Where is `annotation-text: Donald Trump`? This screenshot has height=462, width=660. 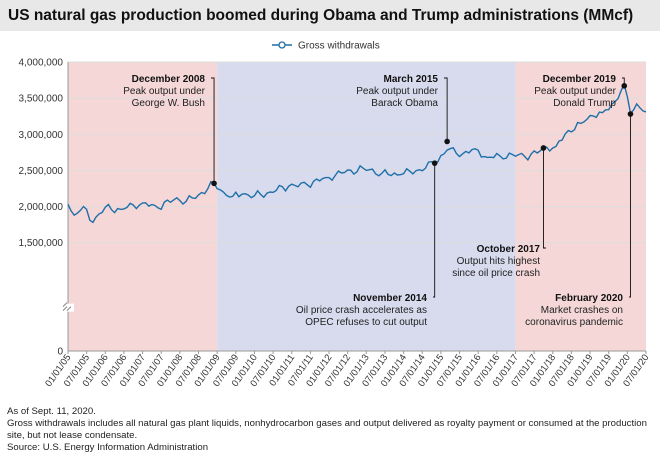
annotation-text: Donald Trump is located at coordinates (584, 103).